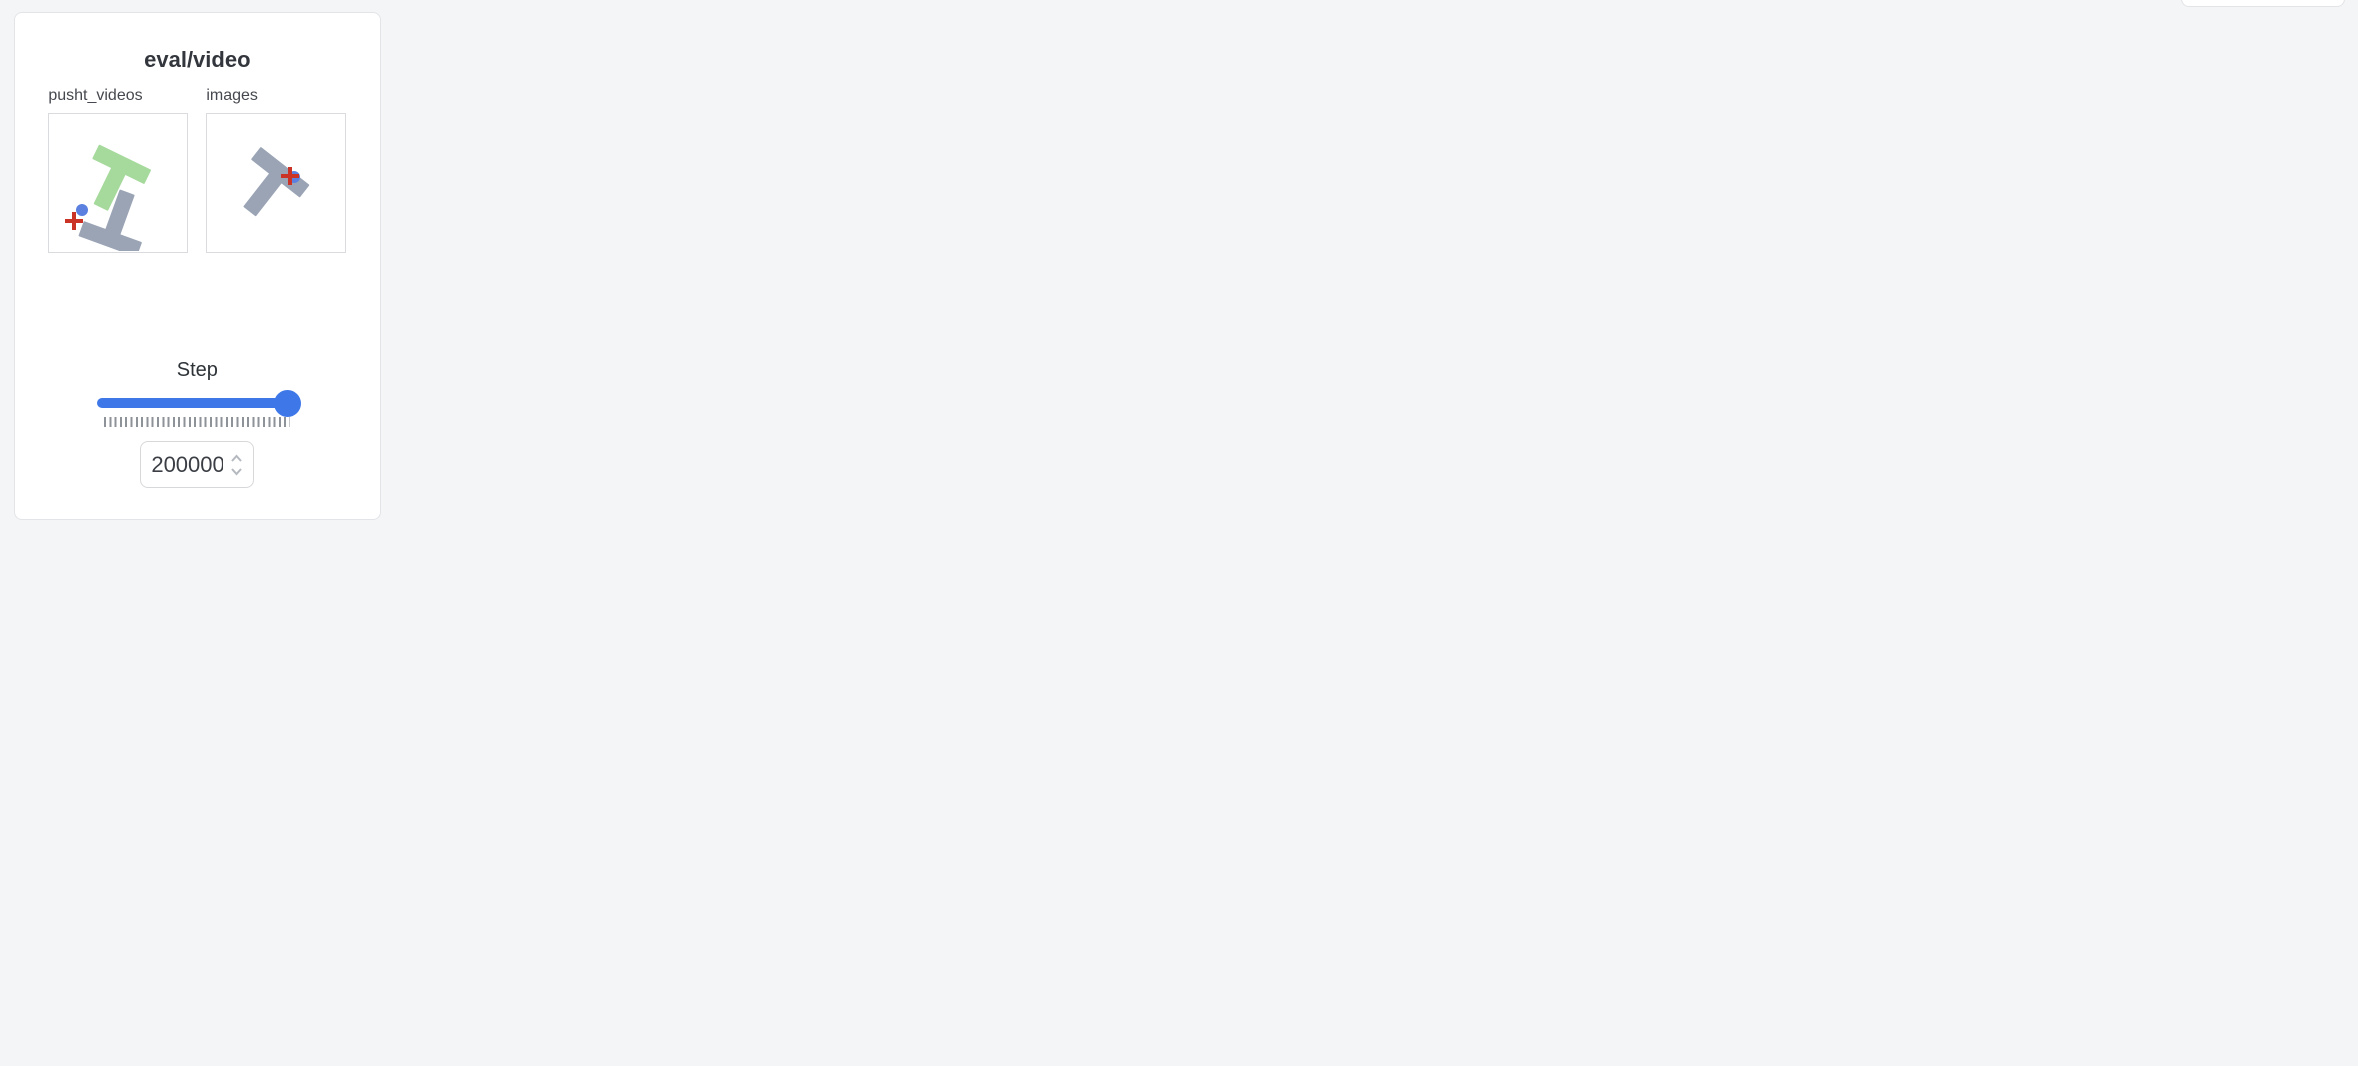  What do you see at coordinates (237, 458) in the screenshot?
I see `stepper-up-icon` at bounding box center [237, 458].